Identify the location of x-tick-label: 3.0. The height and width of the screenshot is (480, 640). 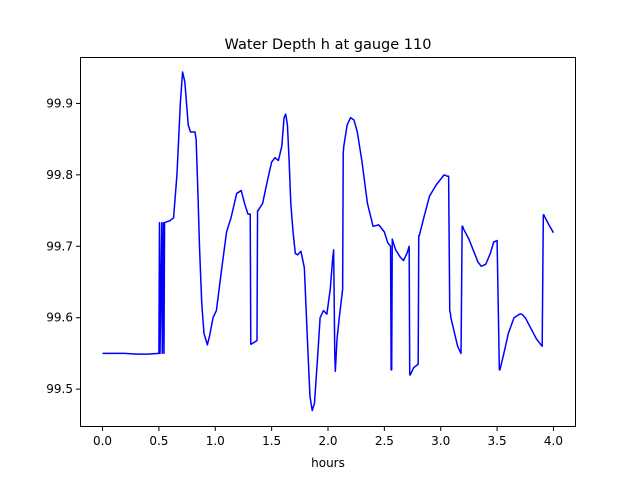
(440, 441).